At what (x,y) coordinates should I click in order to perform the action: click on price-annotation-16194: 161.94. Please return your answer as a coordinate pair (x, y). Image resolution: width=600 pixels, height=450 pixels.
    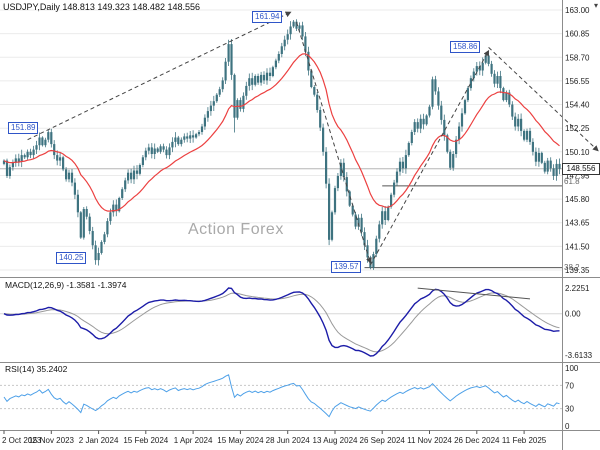
    Looking at the image, I should click on (267, 17).